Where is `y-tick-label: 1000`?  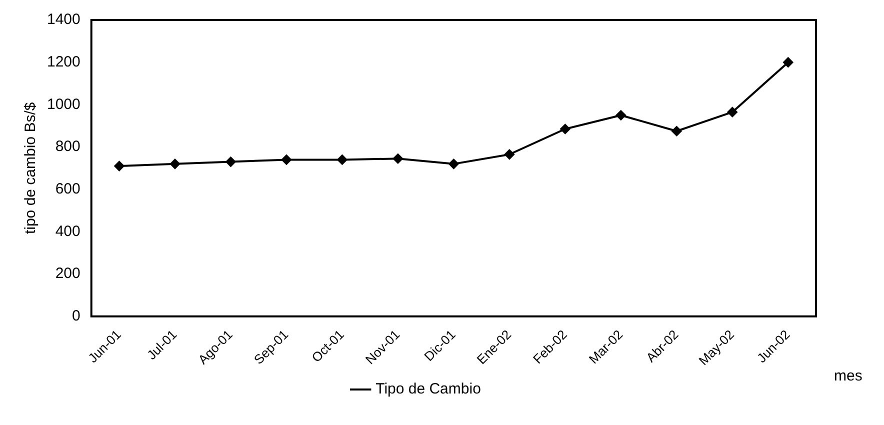
y-tick-label: 1000 is located at coordinates (63, 104).